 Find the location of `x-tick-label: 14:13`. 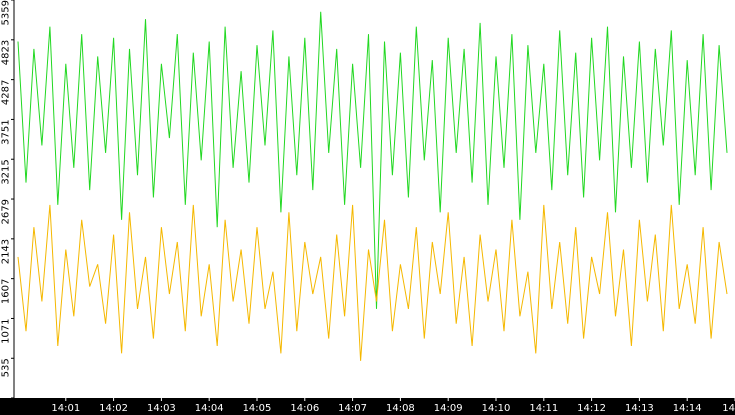

x-tick-label: 14:13 is located at coordinates (639, 408).